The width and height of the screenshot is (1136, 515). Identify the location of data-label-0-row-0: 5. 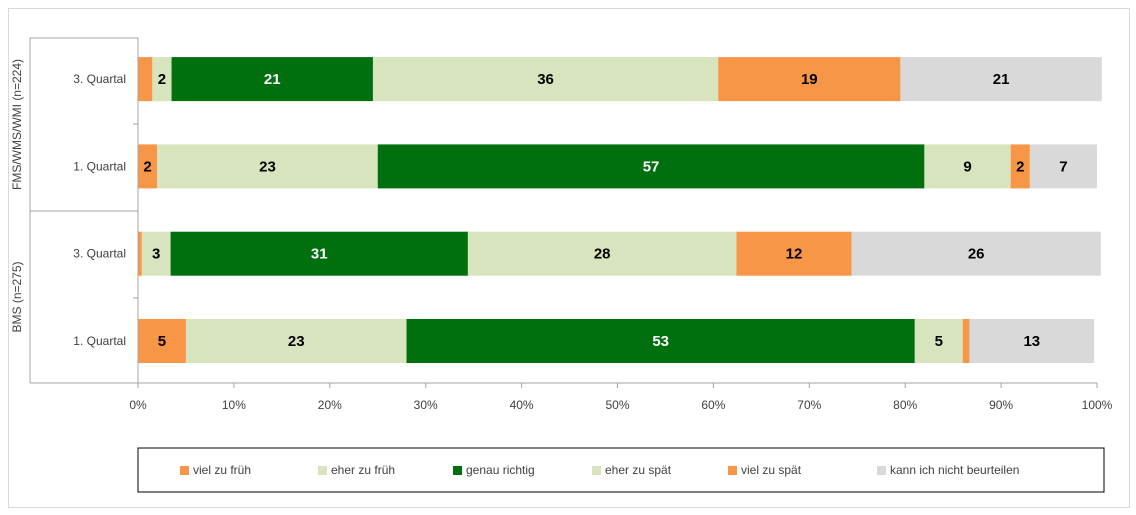
(162, 341).